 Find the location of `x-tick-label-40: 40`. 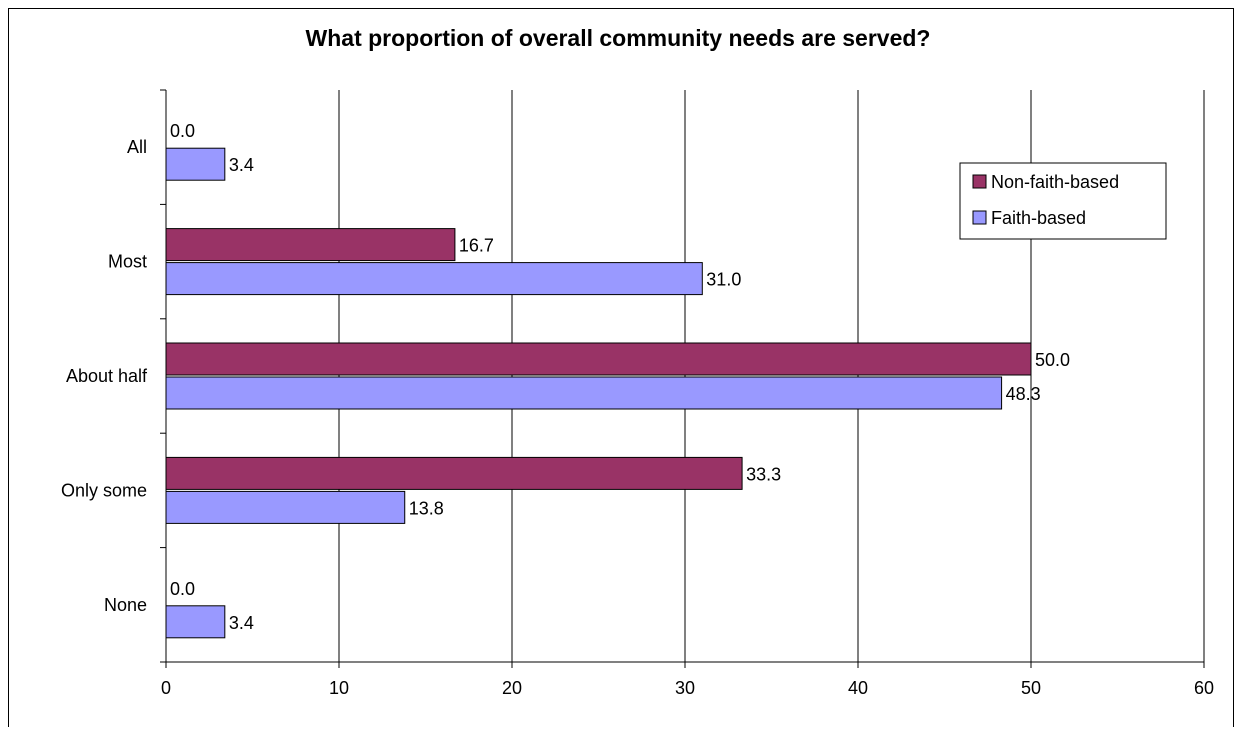

x-tick-label-40: 40 is located at coordinates (858, 688).